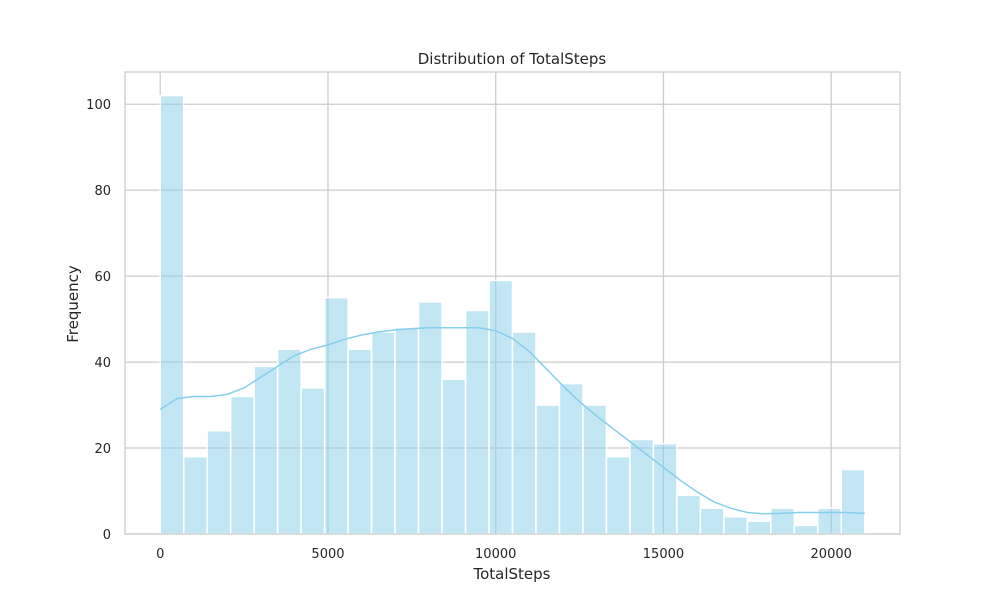 This screenshot has height=600, width=1000. What do you see at coordinates (831, 554) in the screenshot?
I see `x-tick-label: 20000` at bounding box center [831, 554].